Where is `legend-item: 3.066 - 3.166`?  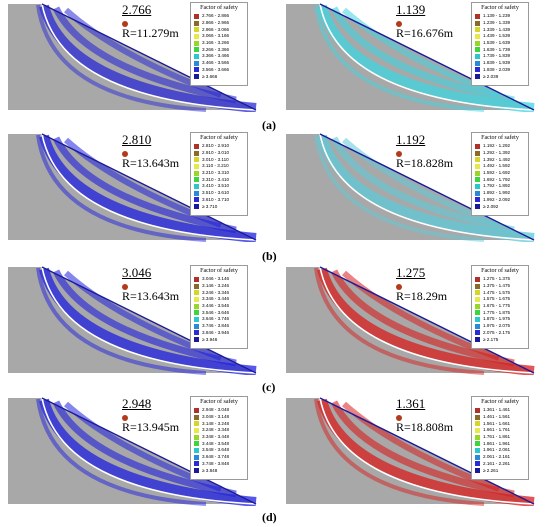
legend-item: 3.066 - 3.166 is located at coordinates (219, 36).